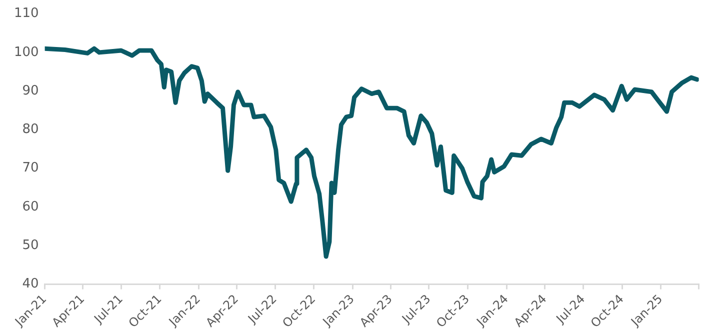 The image size is (712, 334). I want to click on y-tick-label: 90, so click(30, 90).